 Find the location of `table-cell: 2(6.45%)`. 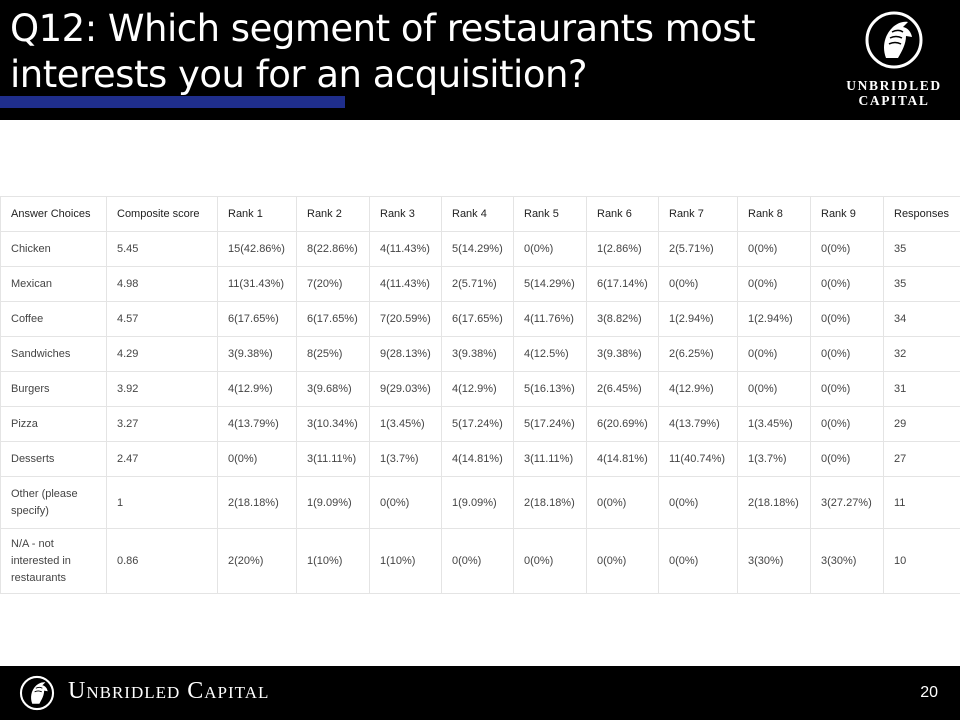

table-cell: 2(6.45%) is located at coordinates (622, 389).